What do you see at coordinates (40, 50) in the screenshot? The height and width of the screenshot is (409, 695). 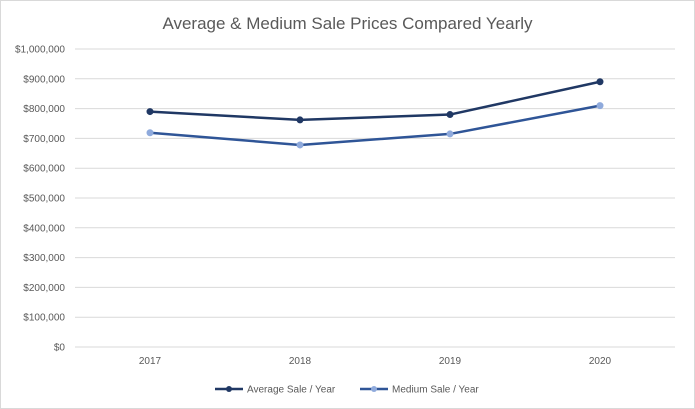 I see `y-tick-label: $1,000,000` at bounding box center [40, 50].